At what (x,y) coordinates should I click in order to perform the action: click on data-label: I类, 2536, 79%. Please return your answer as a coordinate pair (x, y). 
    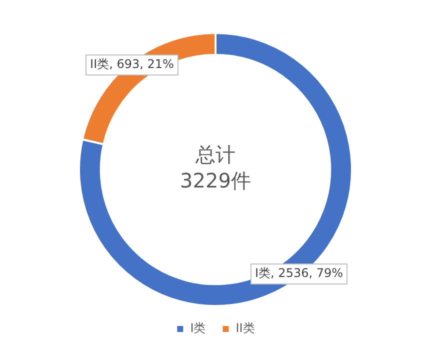
    Looking at the image, I should click on (299, 273).